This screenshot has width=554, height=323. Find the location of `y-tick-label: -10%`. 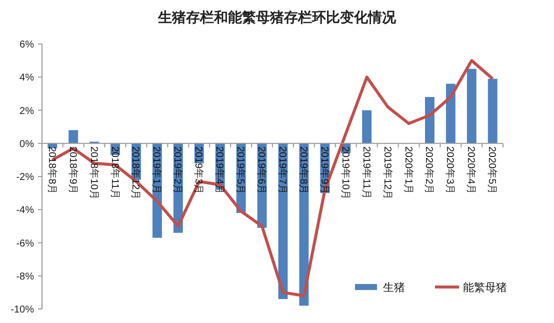

y-tick-label: -10% is located at coordinates (22, 310).